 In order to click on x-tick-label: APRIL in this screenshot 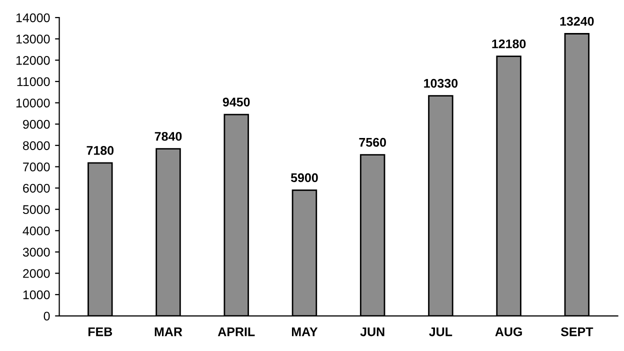, I will do `click(236, 331)`.